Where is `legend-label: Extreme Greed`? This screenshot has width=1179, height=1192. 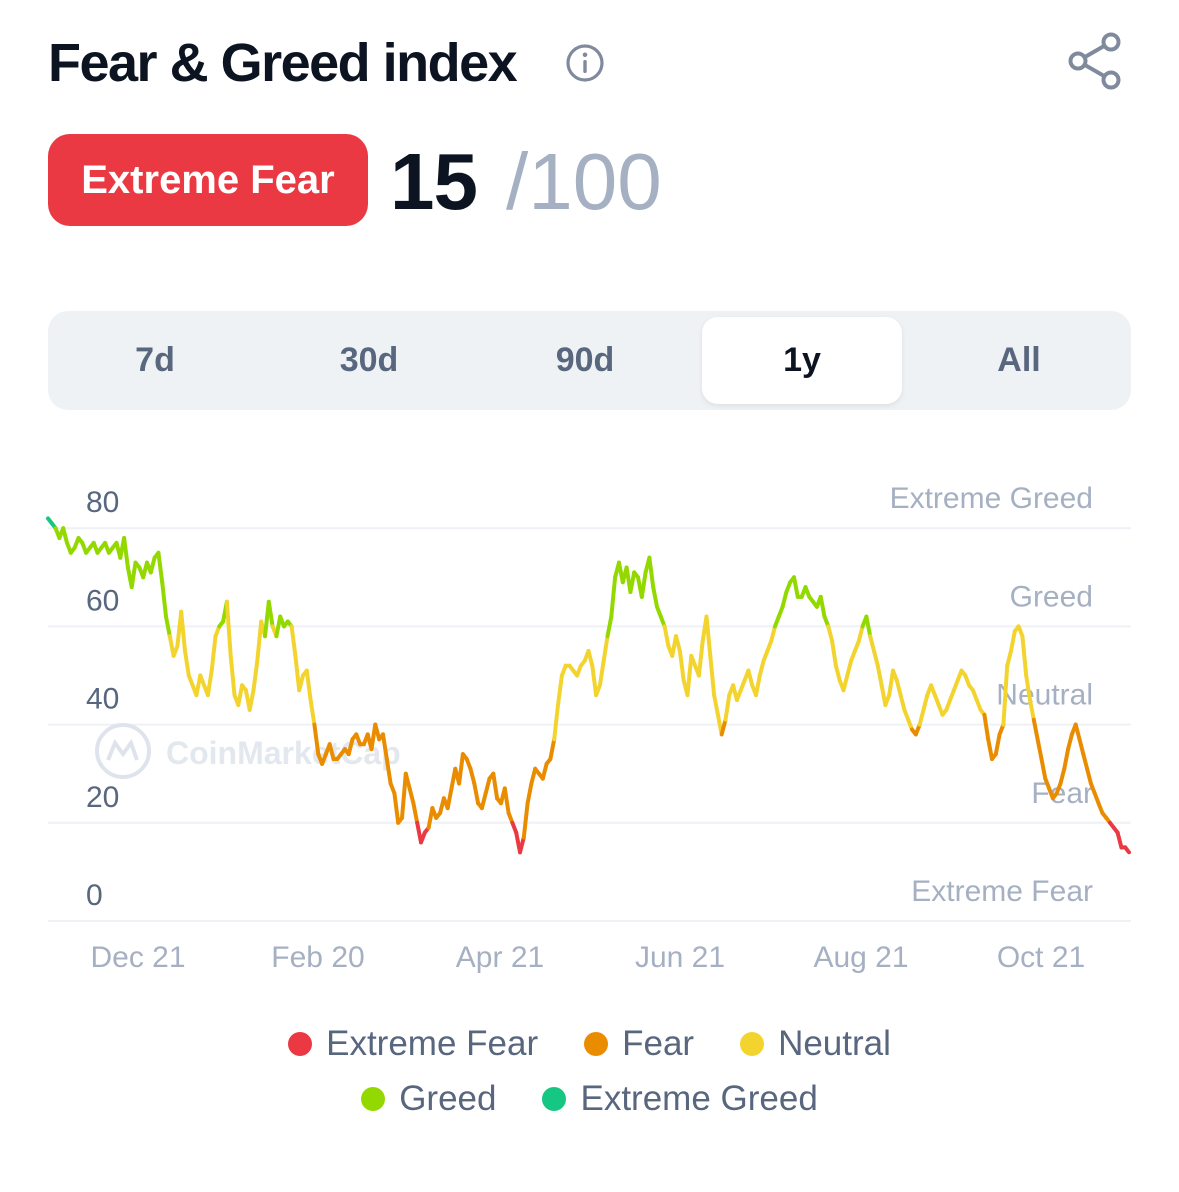
legend-label: Extreme Greed is located at coordinates (699, 1098).